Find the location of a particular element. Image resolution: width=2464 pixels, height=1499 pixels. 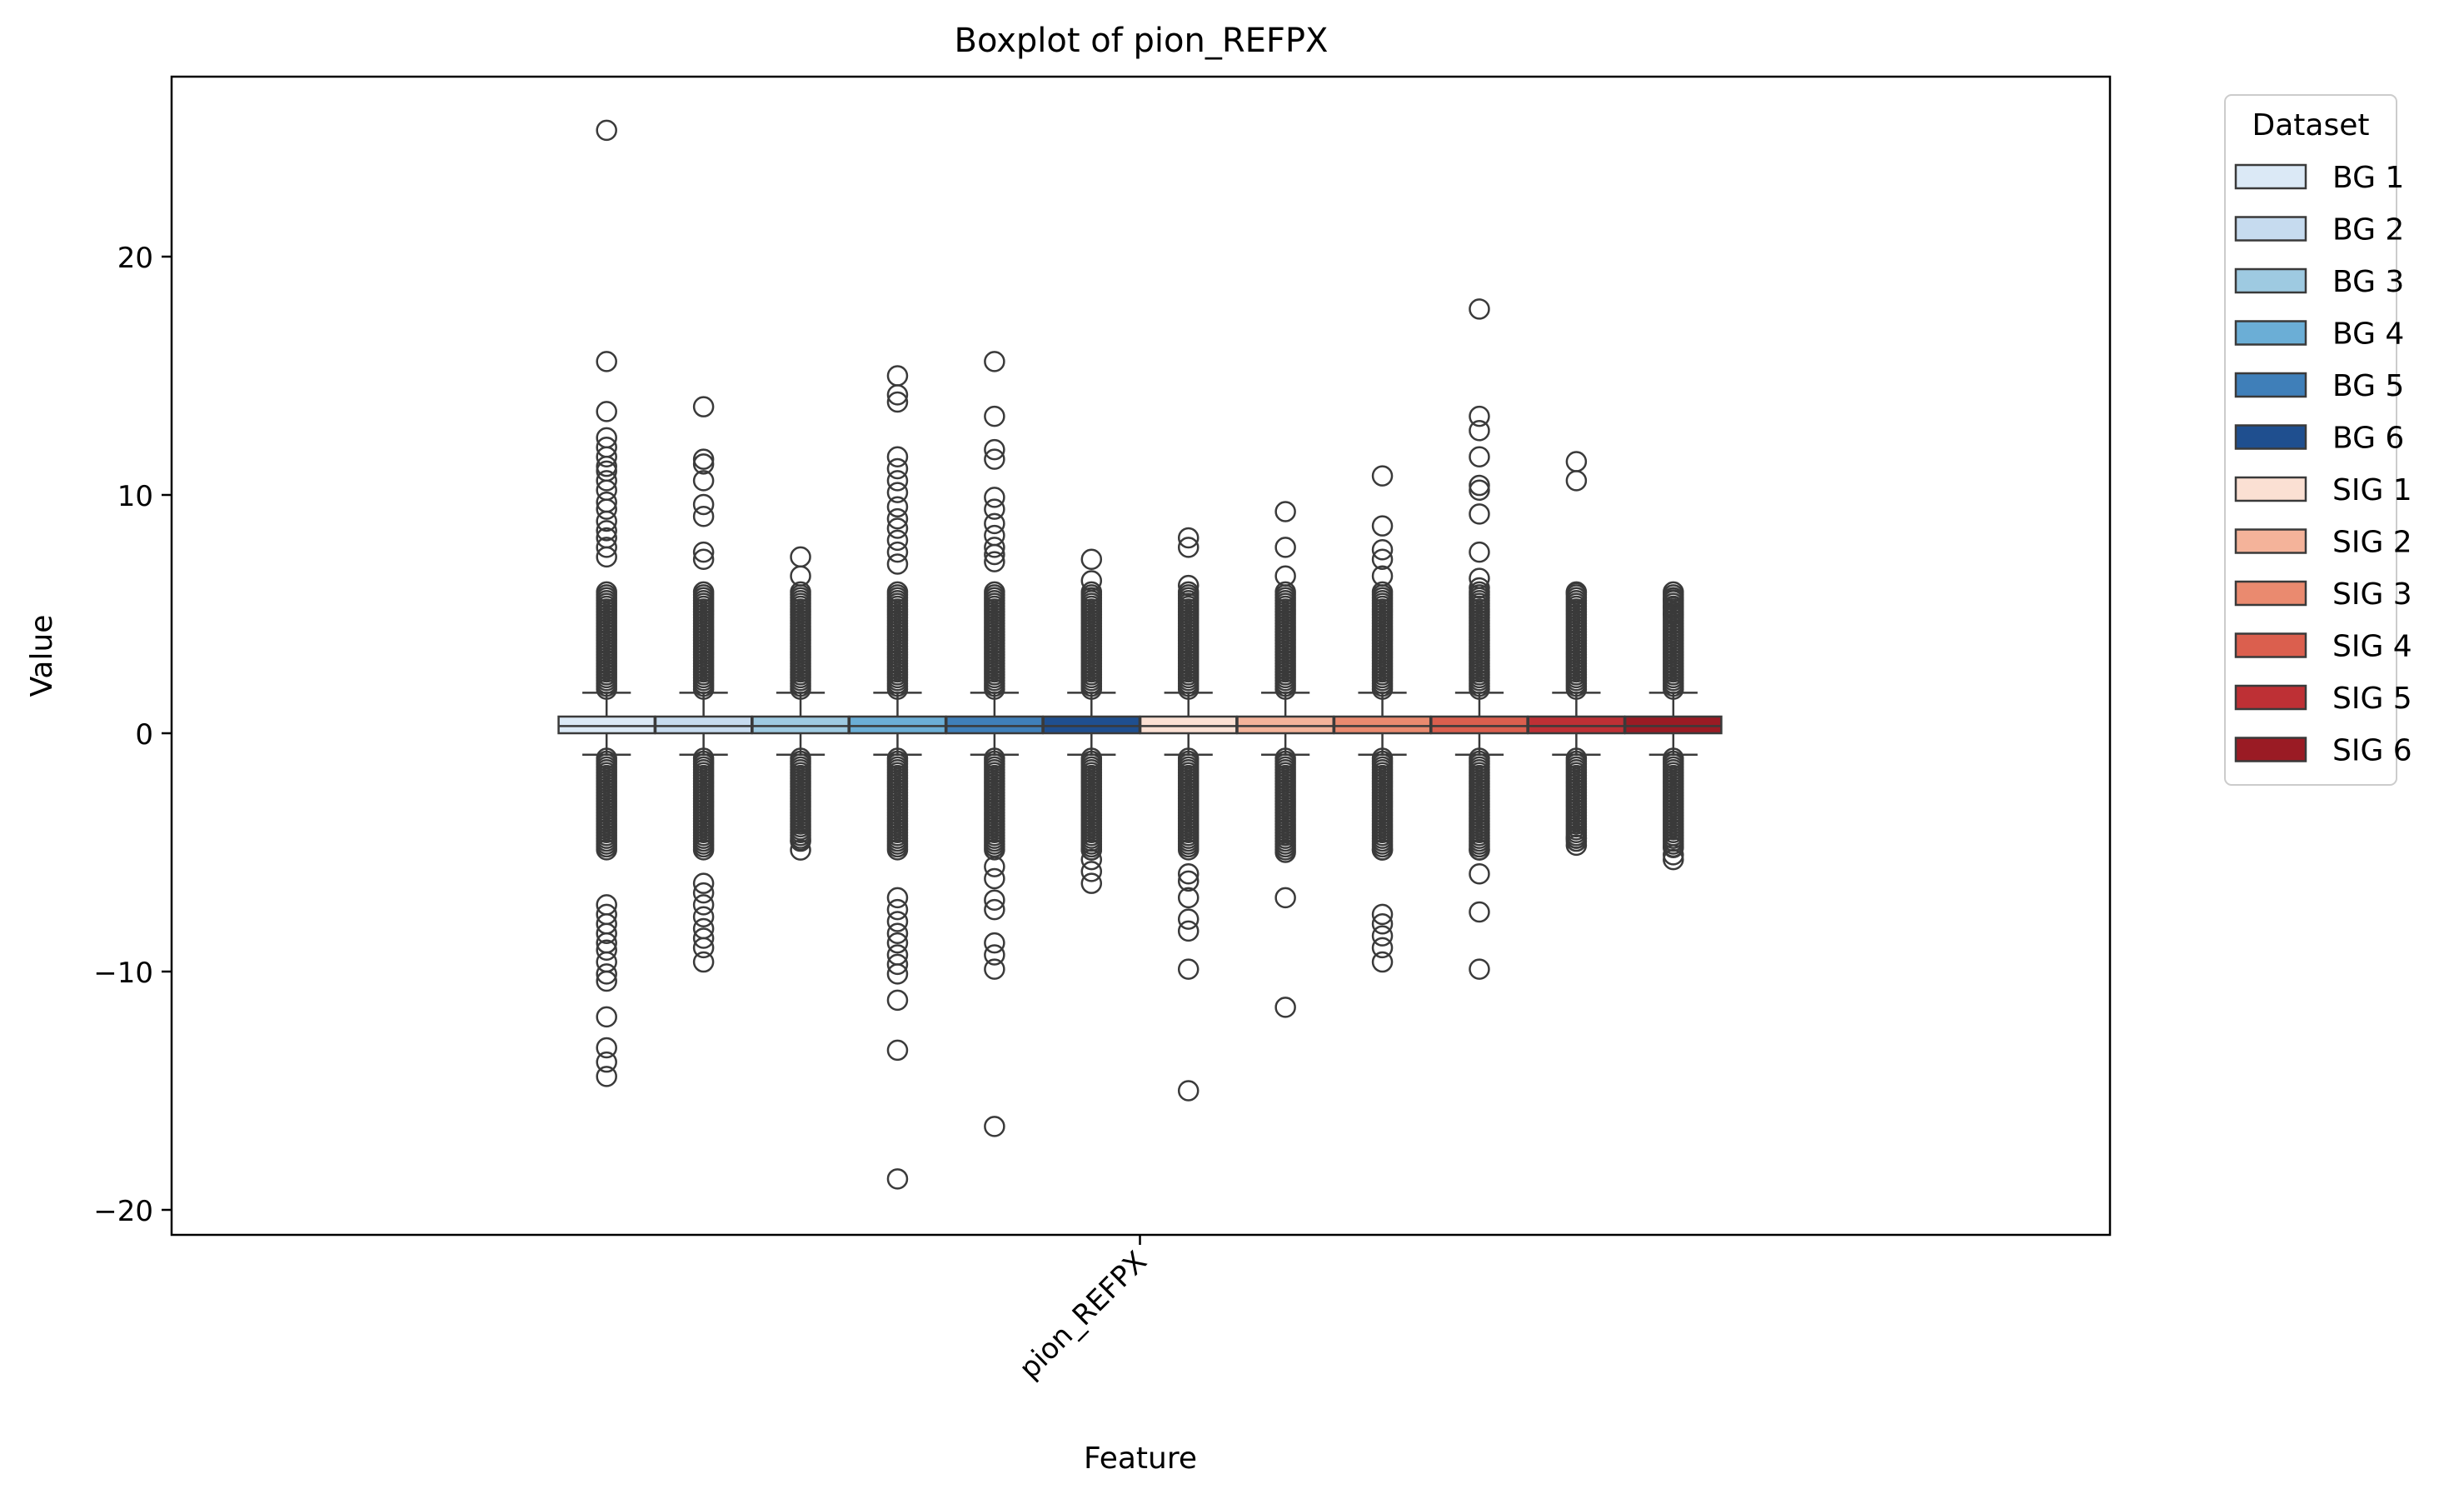

legend-label: BG 3 is located at coordinates (2368, 282).